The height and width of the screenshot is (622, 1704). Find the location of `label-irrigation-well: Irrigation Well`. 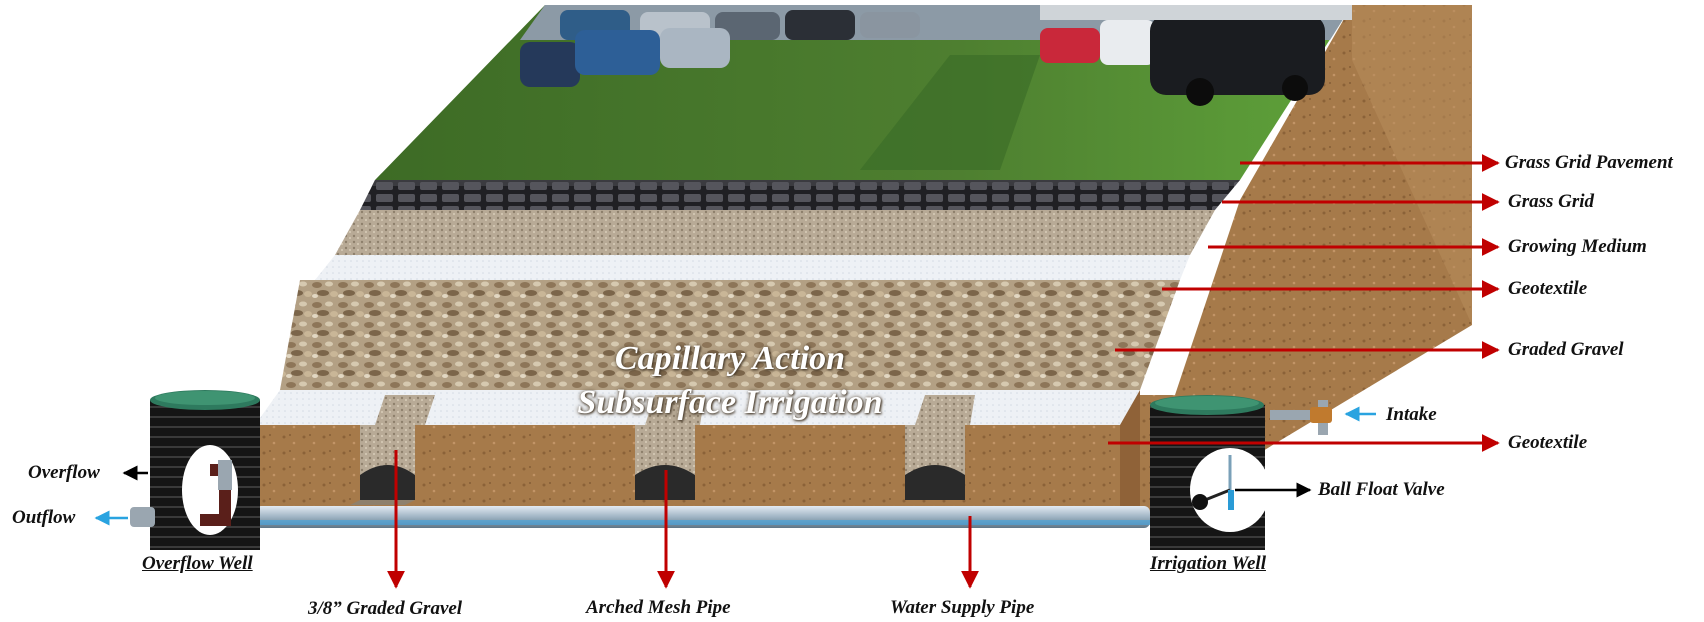

label-irrigation-well: Irrigation Well is located at coordinates (1208, 563).